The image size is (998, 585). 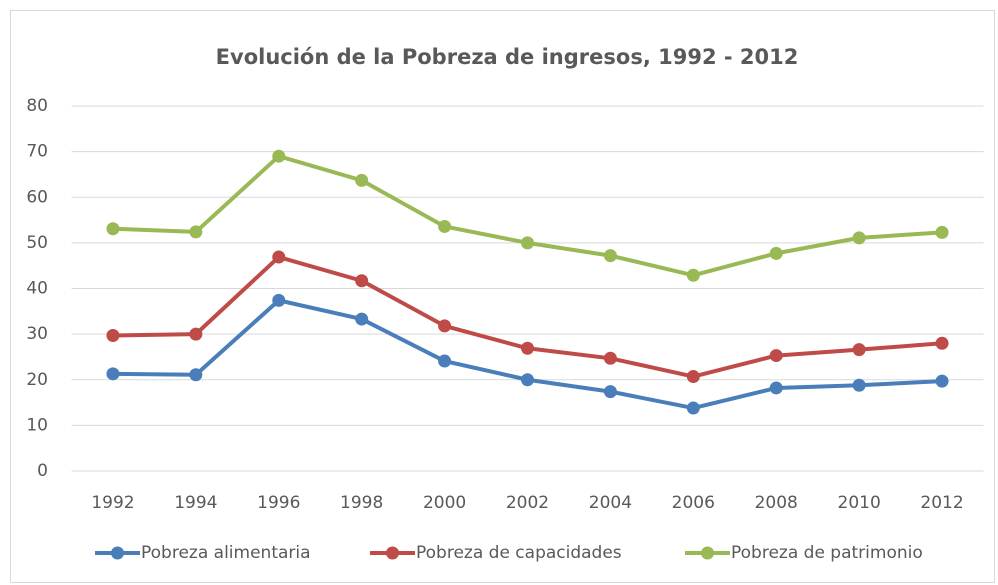 I want to click on y-tick-label: 20, so click(x=37, y=380).